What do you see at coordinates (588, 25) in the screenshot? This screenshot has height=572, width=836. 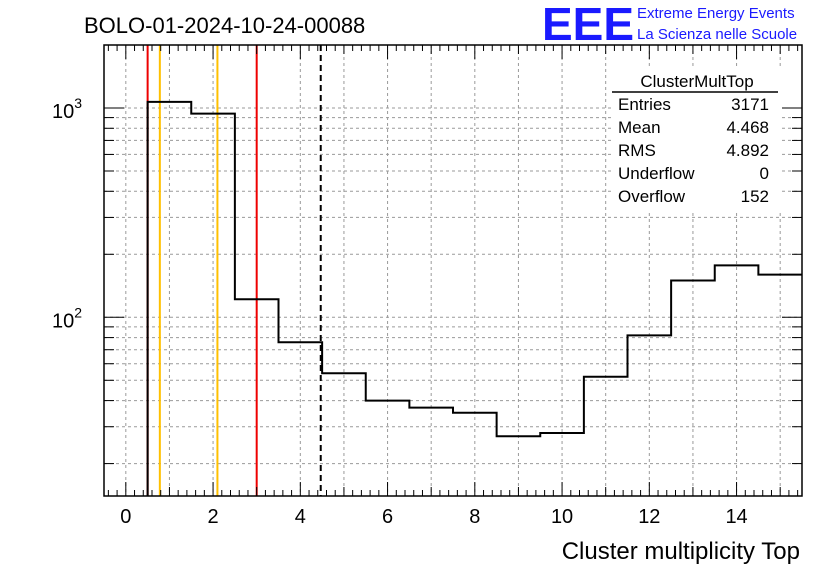 I see `logo-mark: EEE` at bounding box center [588, 25].